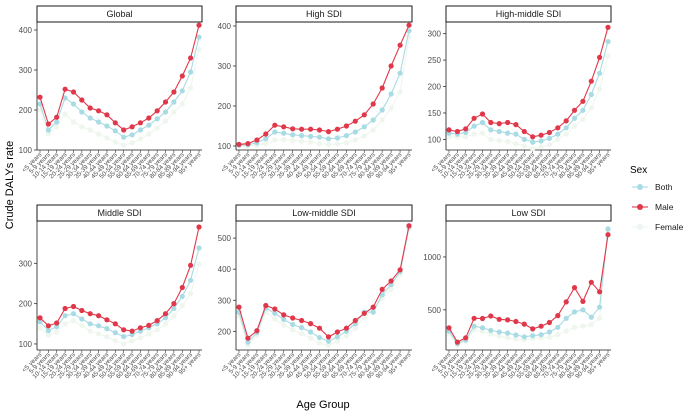  What do you see at coordinates (528, 213) in the screenshot?
I see `strip-low-sdi` at bounding box center [528, 213].